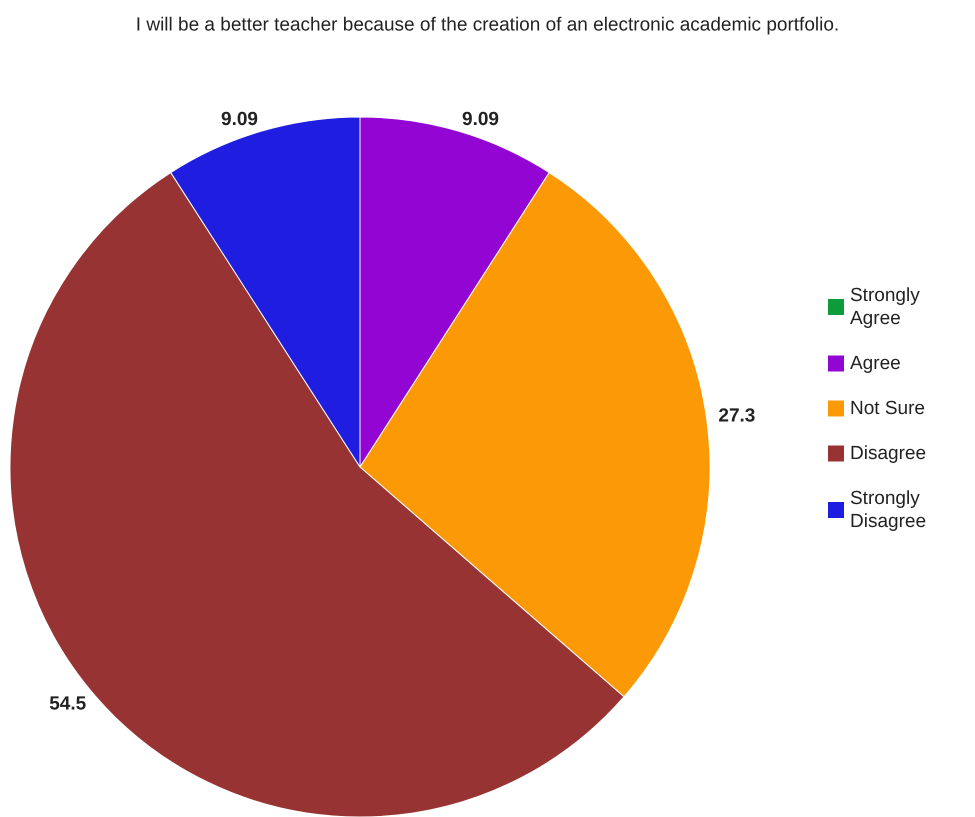 This screenshot has height=817, width=975. I want to click on legend-label: Not Sure, so click(887, 408).